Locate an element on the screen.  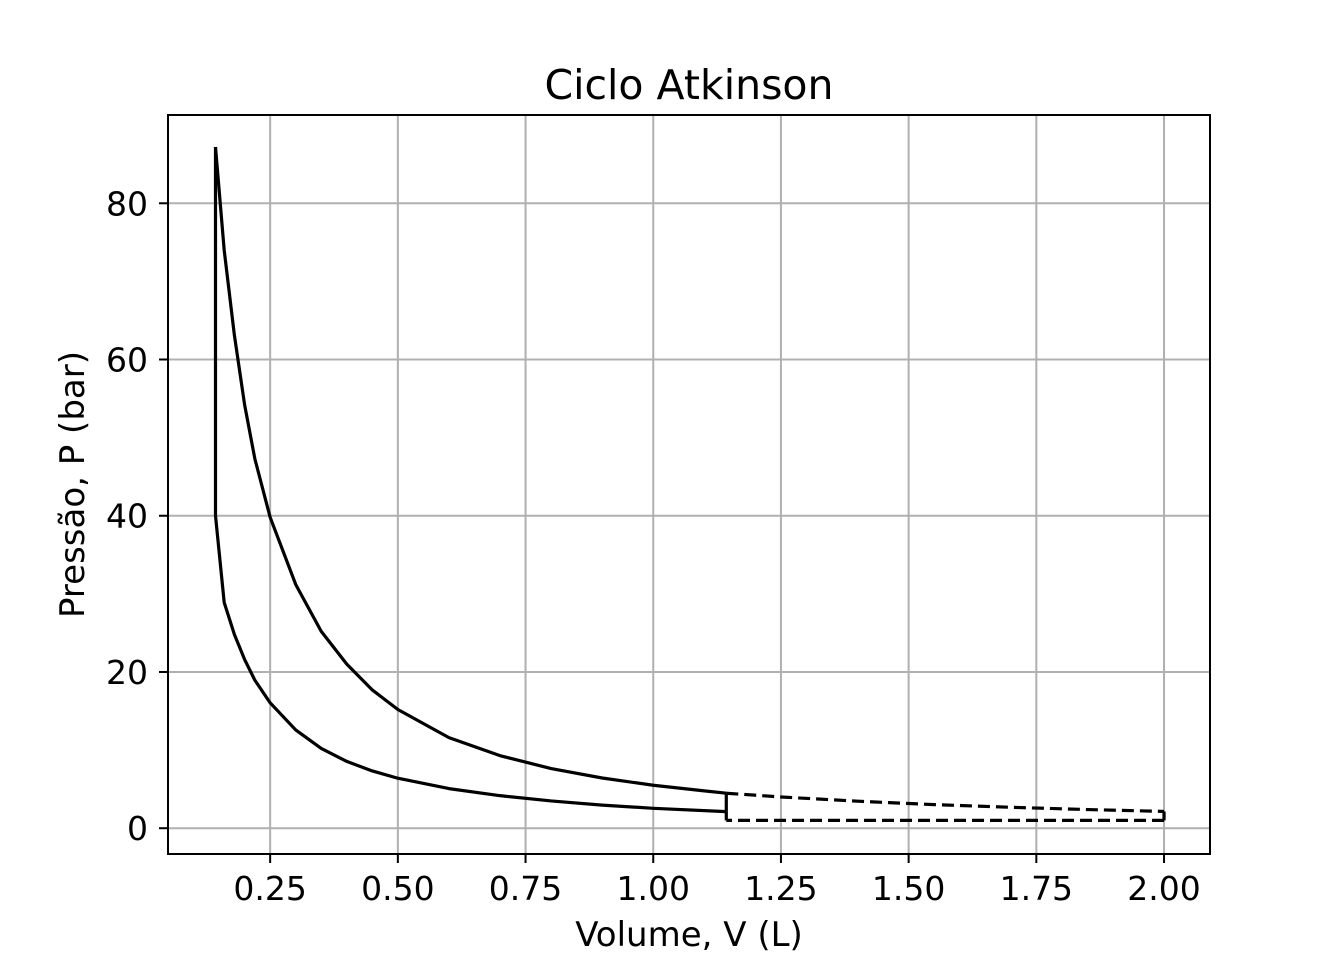
y-axis-label: Pressão, P (bar) is located at coordinates (73, 484).